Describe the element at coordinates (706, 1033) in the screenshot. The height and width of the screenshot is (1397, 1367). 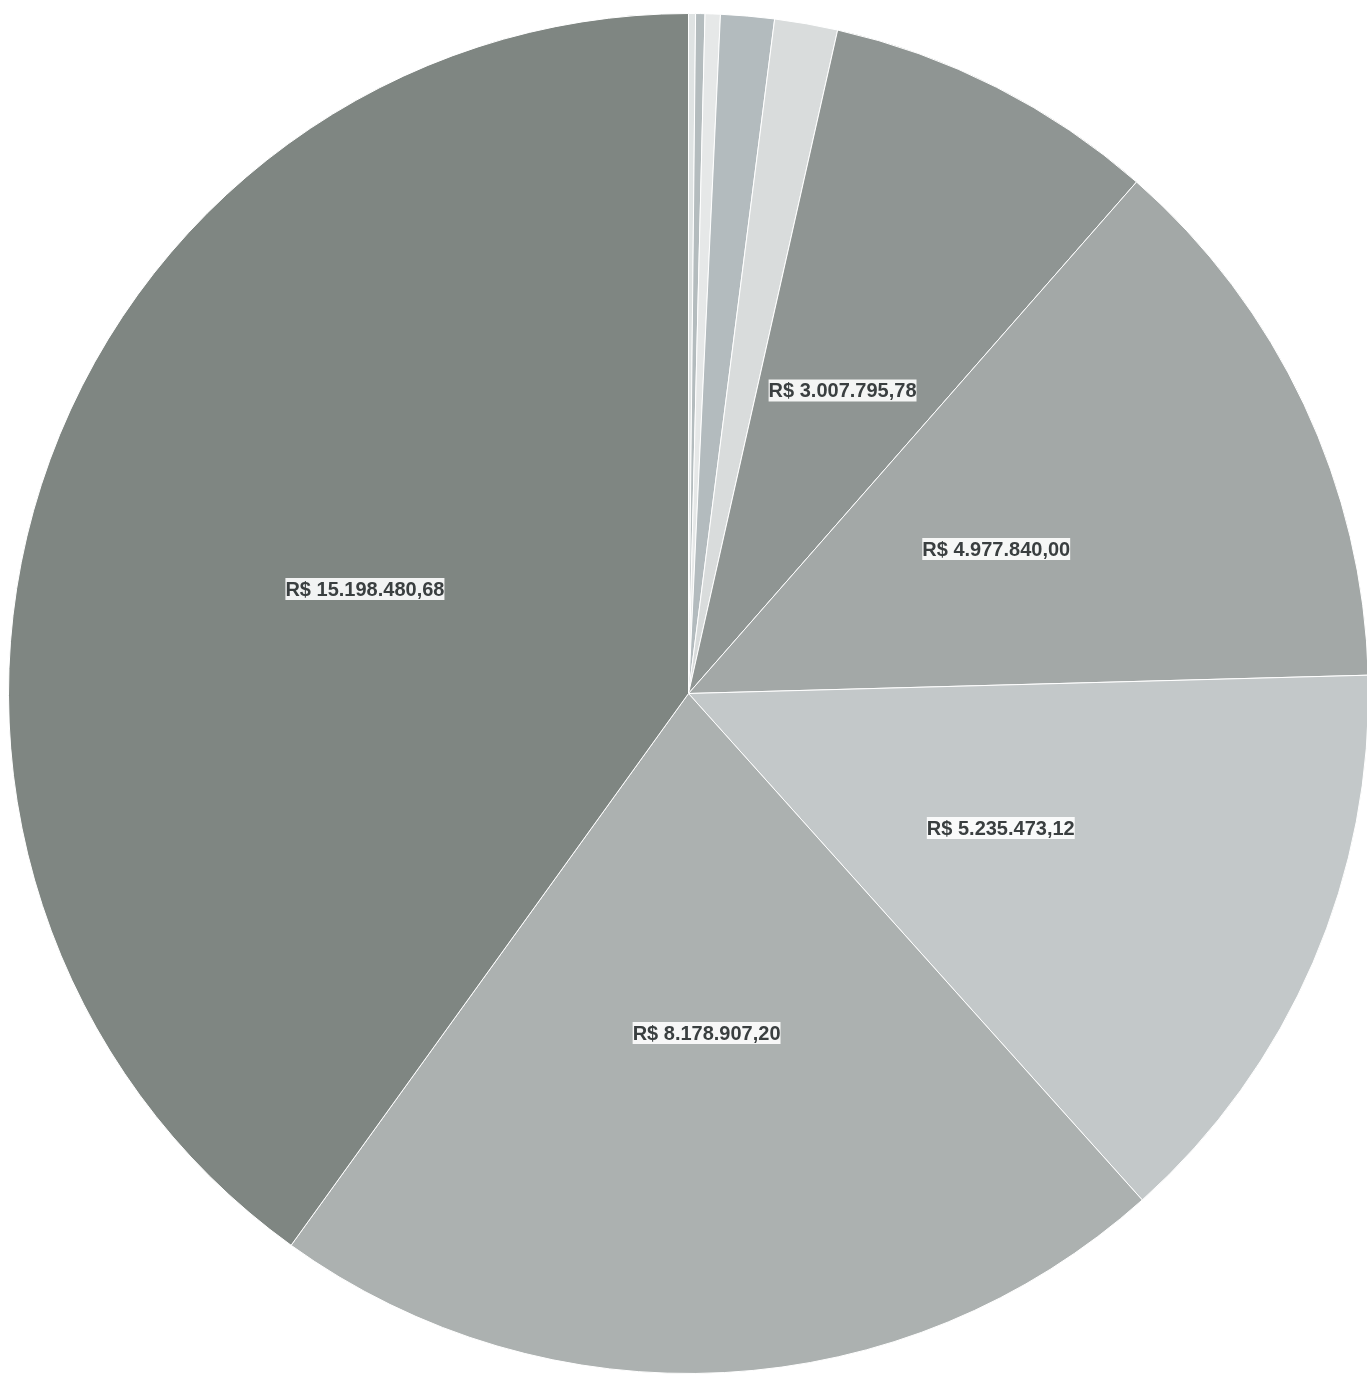
I see `data-label: R$ 8.178.907,20` at that location.